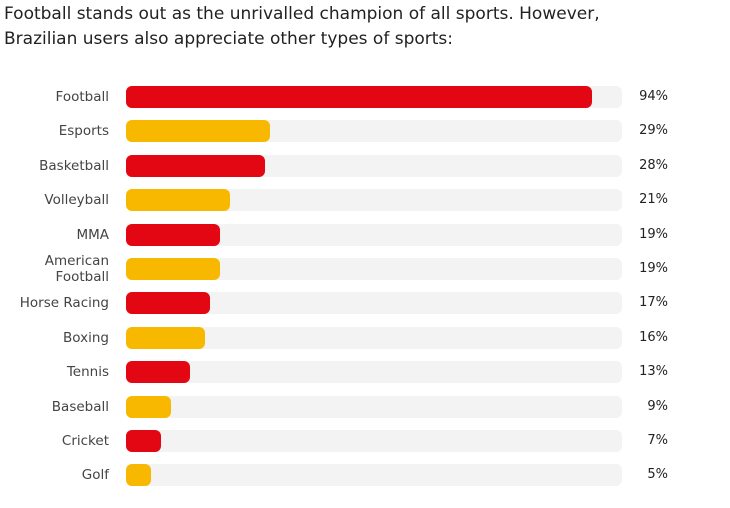  What do you see at coordinates (653, 131) in the screenshot?
I see `value-label: 29%` at bounding box center [653, 131].